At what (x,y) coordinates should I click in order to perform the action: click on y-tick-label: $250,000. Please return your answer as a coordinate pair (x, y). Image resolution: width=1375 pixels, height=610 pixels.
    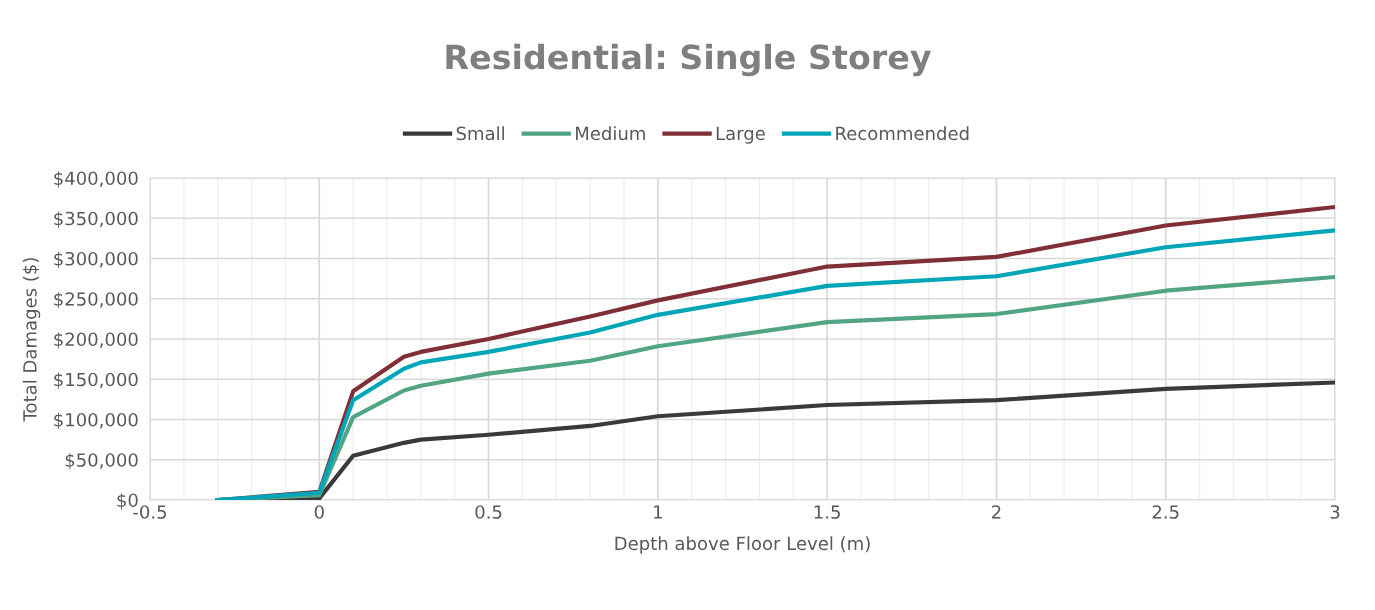
    Looking at the image, I should click on (96, 300).